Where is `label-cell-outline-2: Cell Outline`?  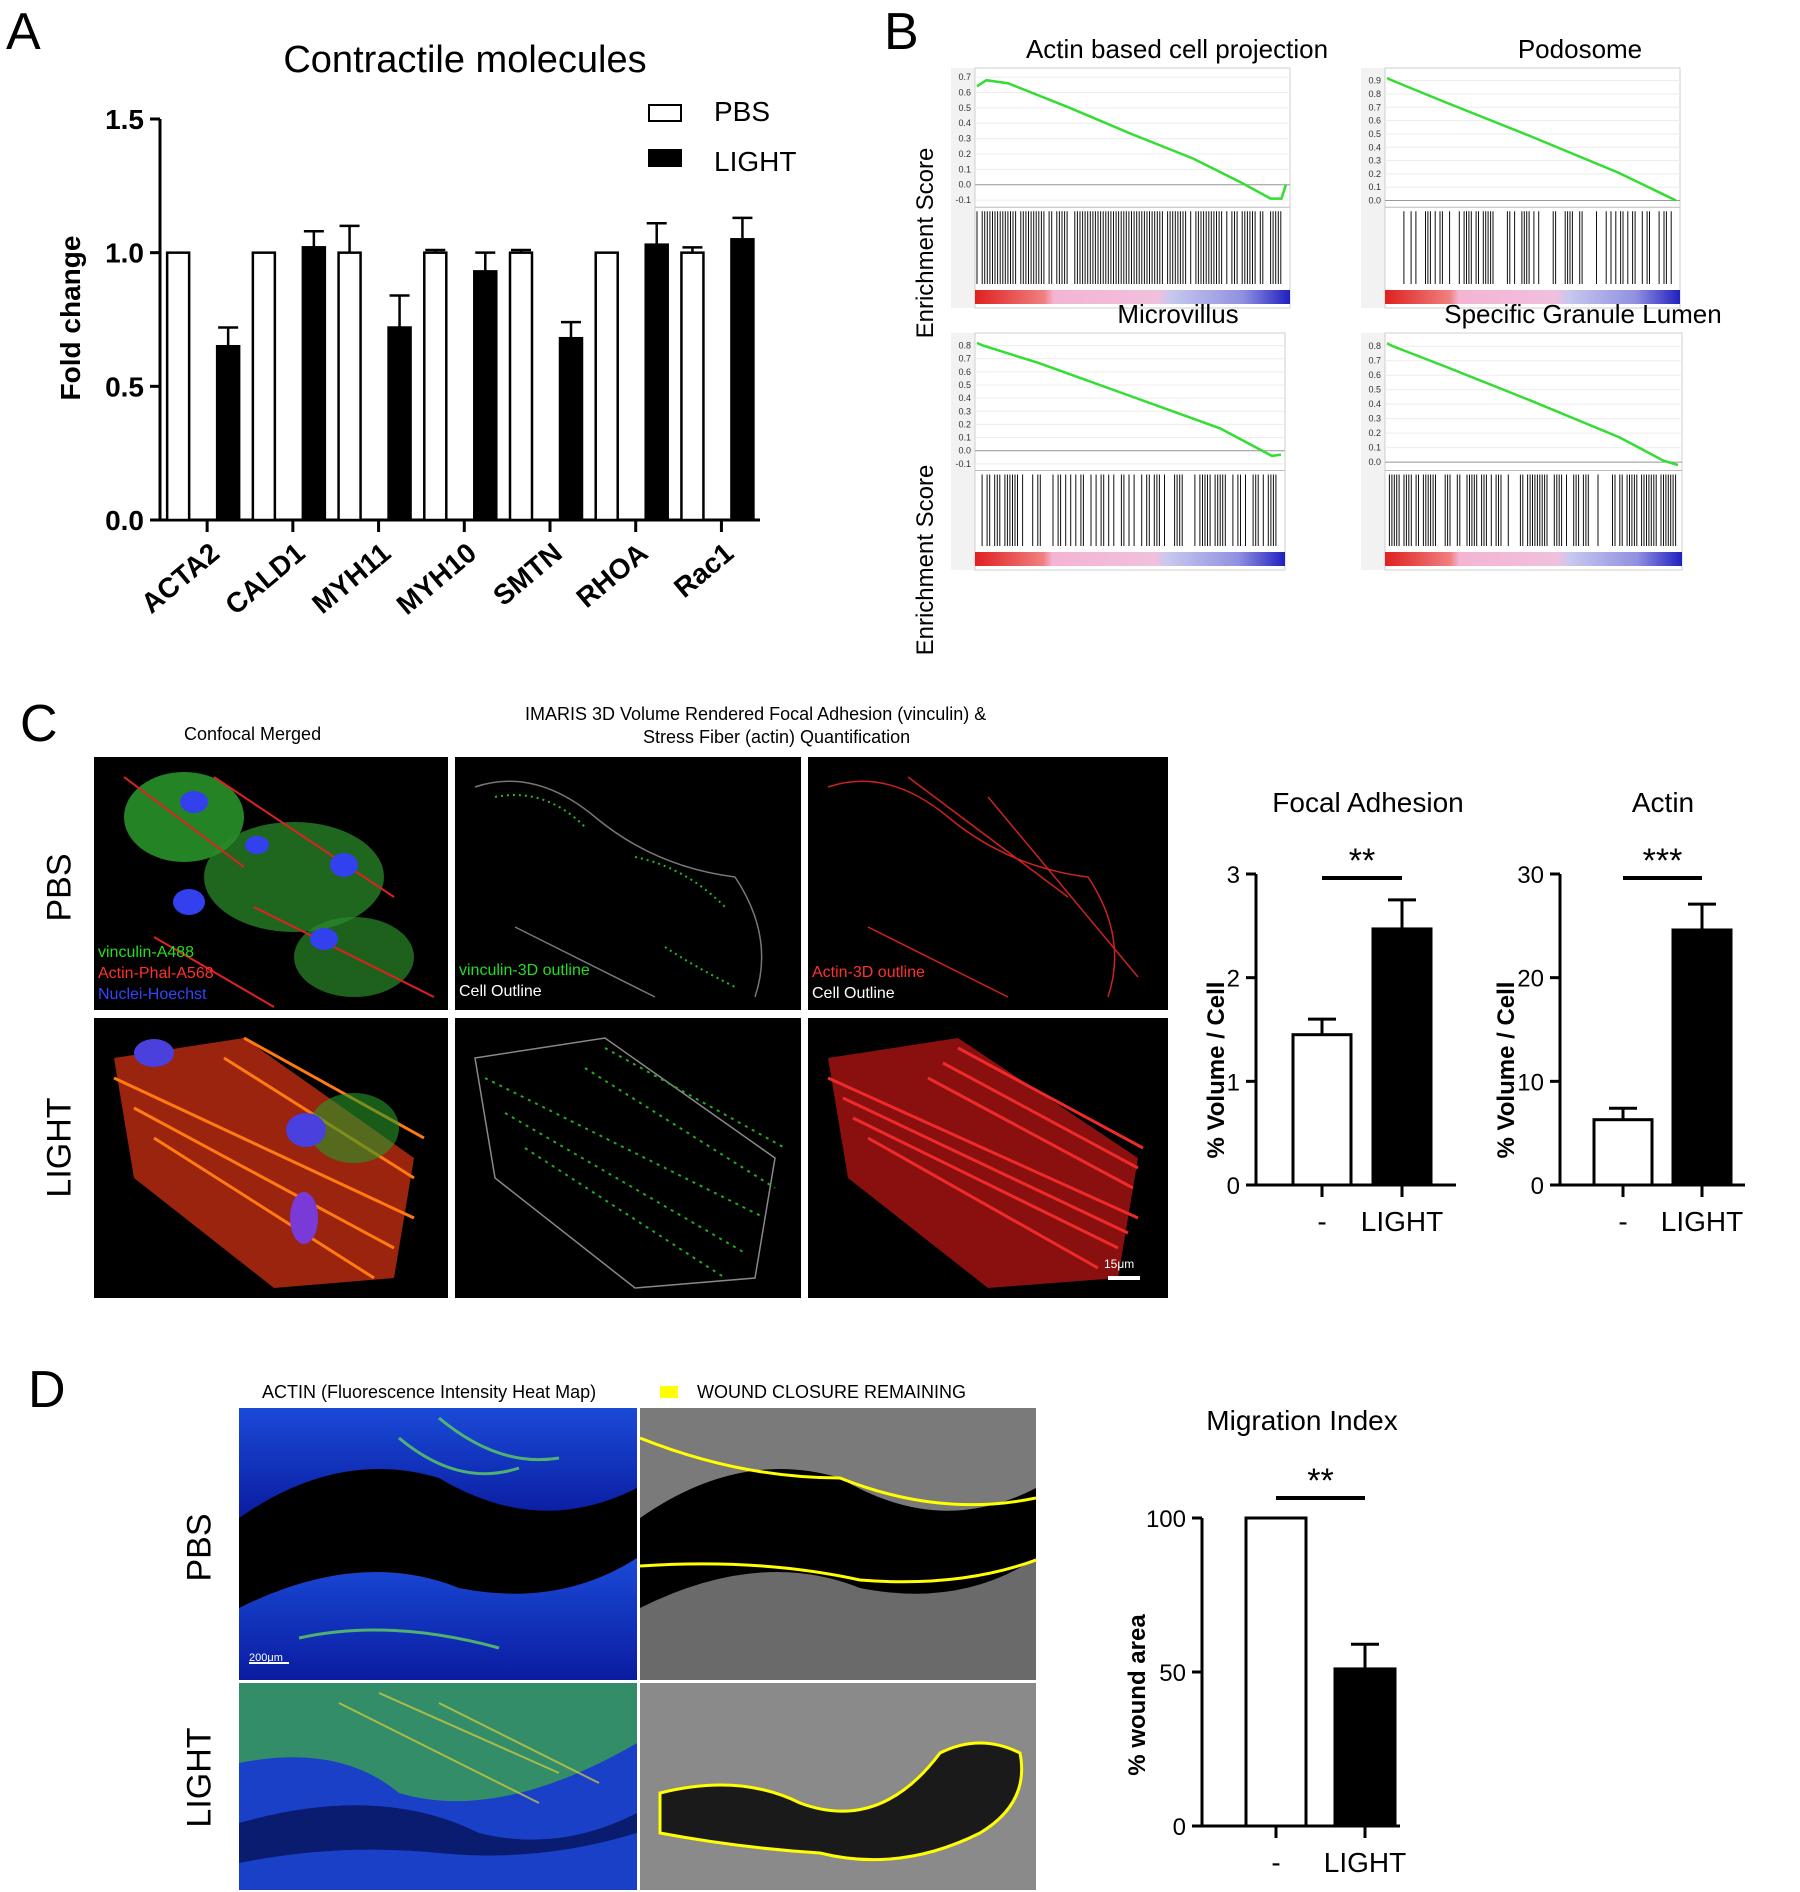 label-cell-outline-2: Cell Outline is located at coordinates (853, 993).